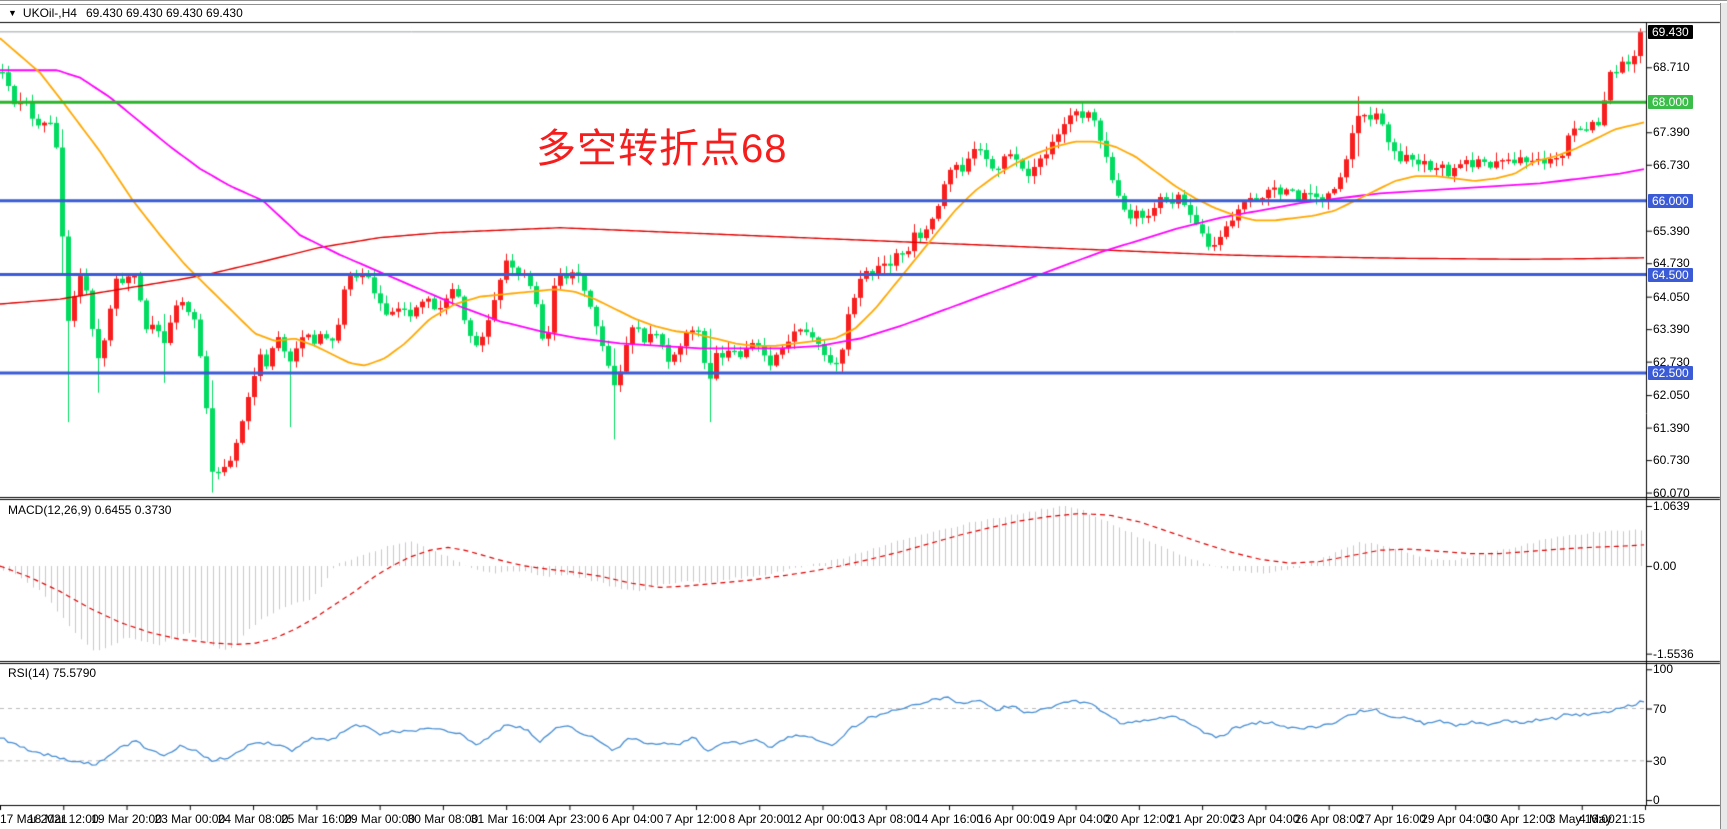  What do you see at coordinates (1265, 819) in the screenshot?
I see `time-axis-label: 23 Apr 04:00` at bounding box center [1265, 819].